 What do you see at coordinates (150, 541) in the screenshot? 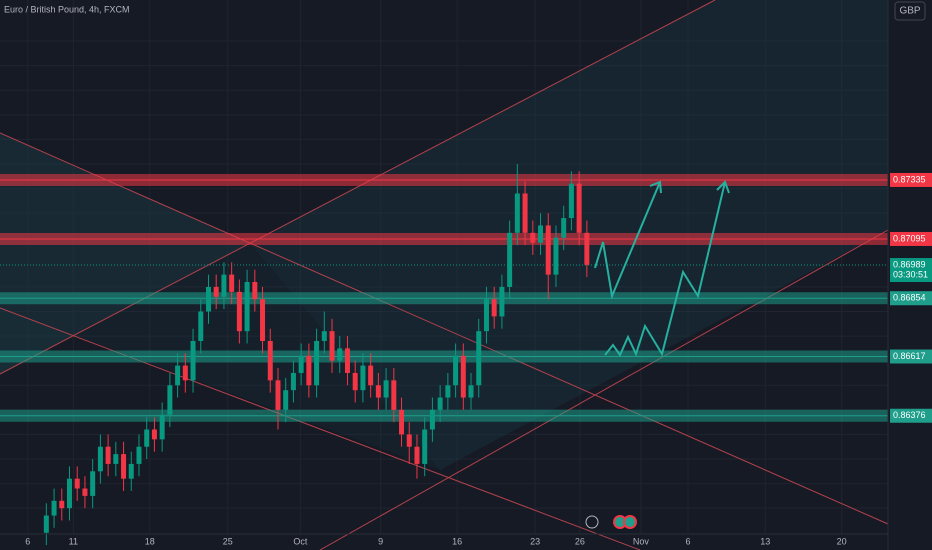
I see `x-tick-label: 18` at bounding box center [150, 541].